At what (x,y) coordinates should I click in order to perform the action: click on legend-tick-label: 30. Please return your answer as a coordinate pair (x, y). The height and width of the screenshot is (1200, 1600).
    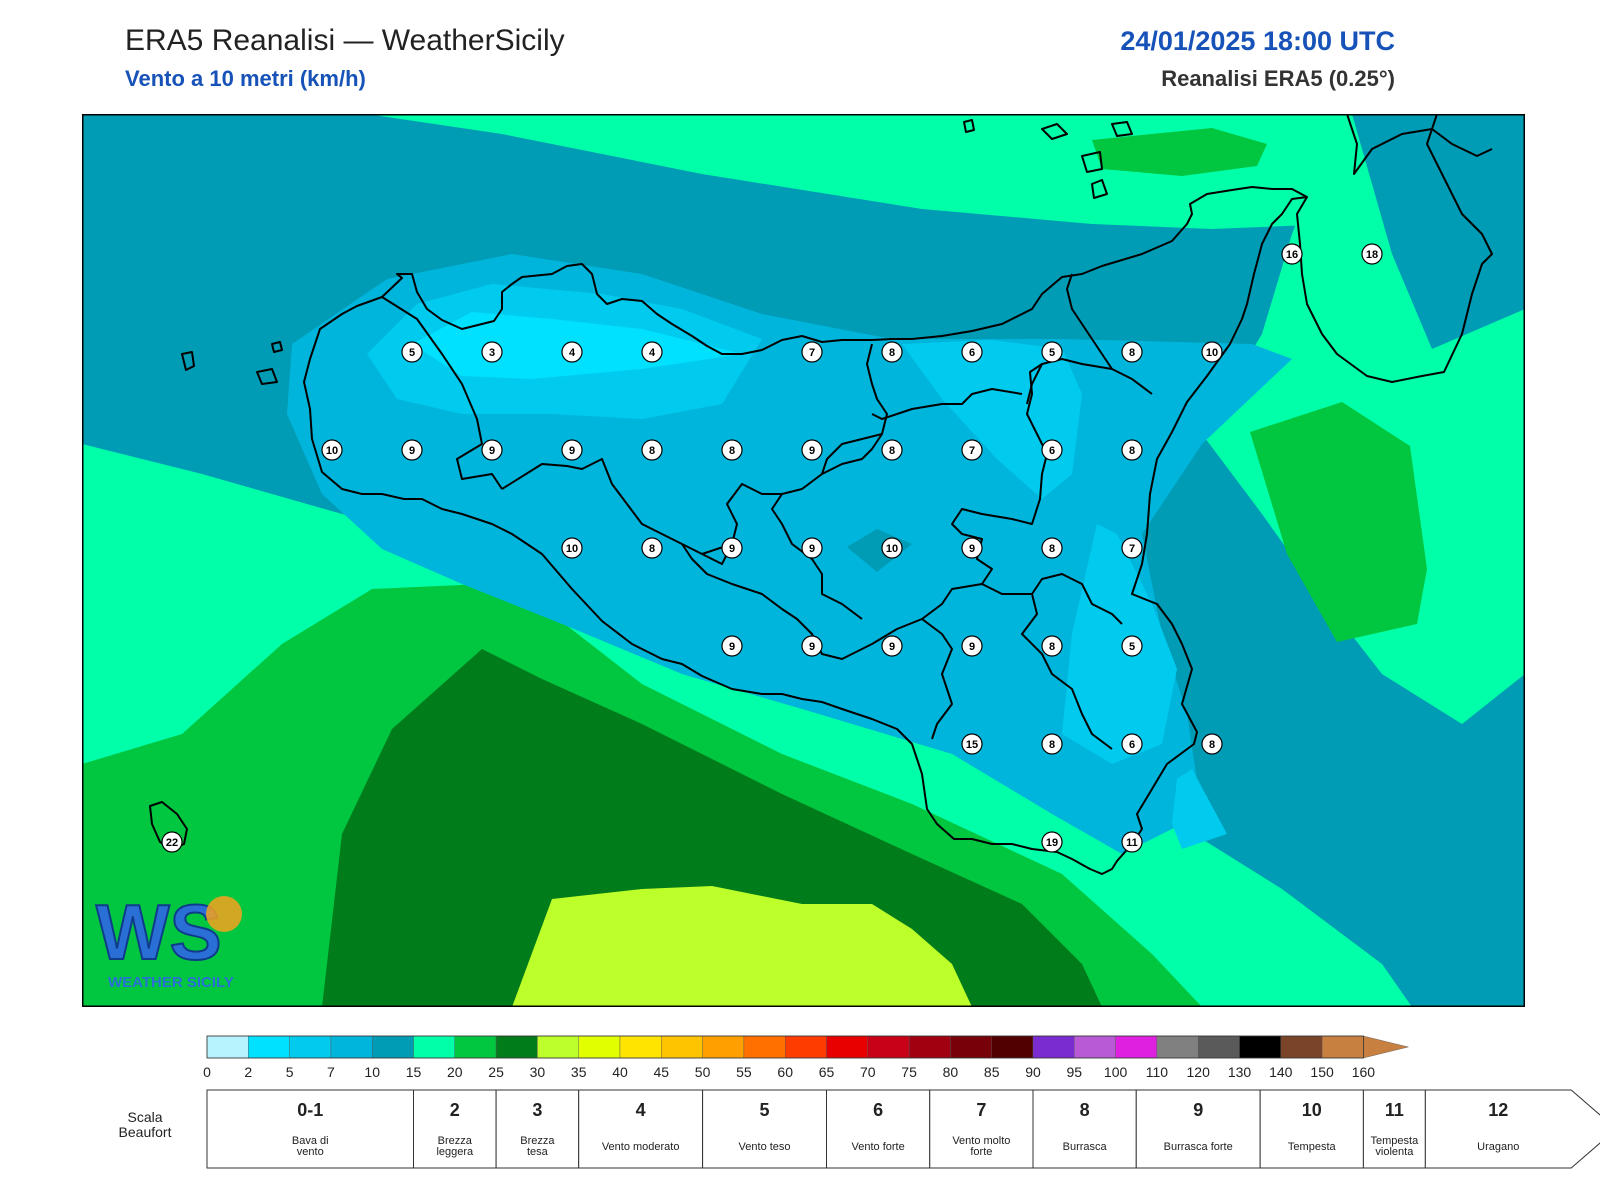
    Looking at the image, I should click on (538, 1072).